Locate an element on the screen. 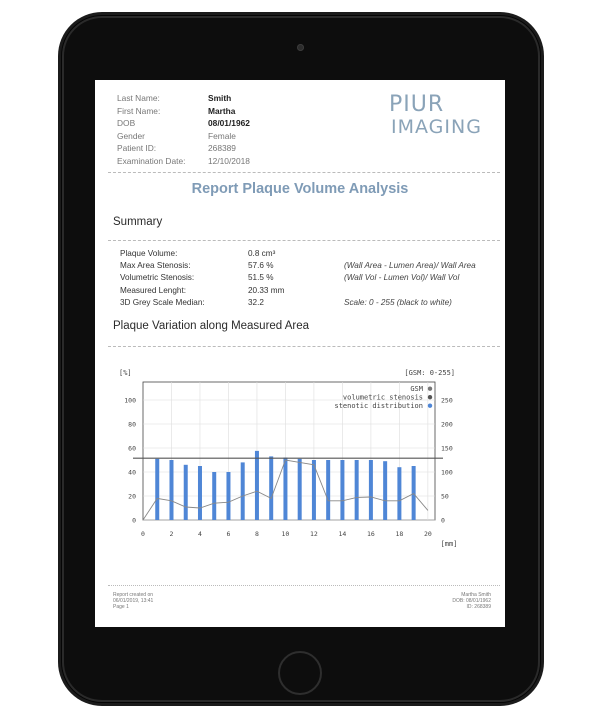 The image size is (600, 715). legend-label: volumetric stenosis is located at coordinates (383, 398).